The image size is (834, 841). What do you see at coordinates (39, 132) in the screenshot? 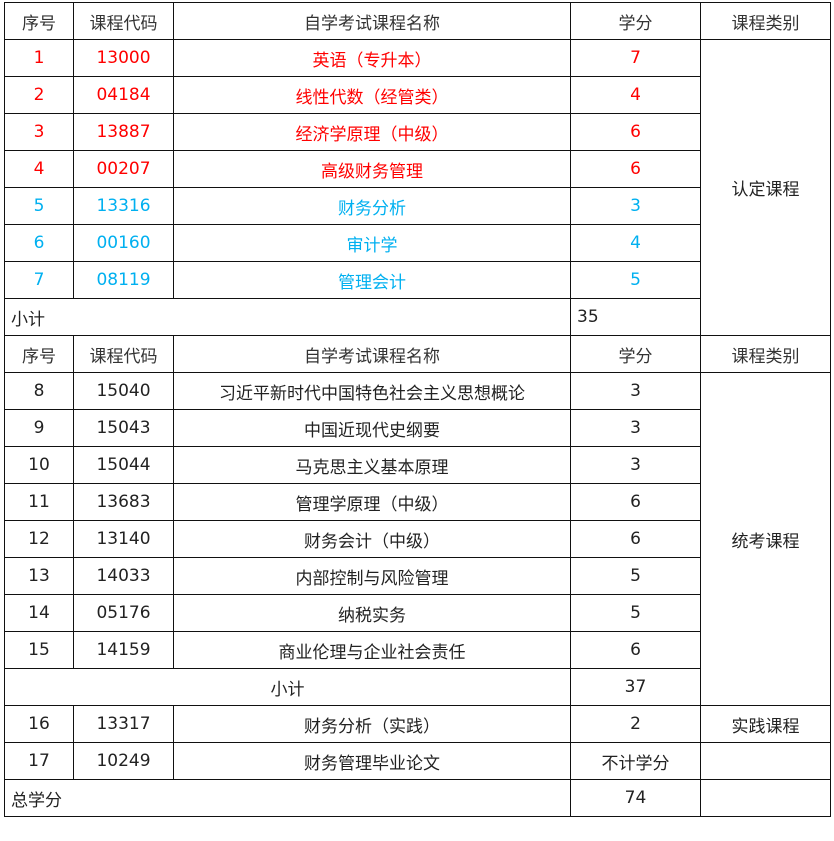
I see `course-no: 3` at bounding box center [39, 132].